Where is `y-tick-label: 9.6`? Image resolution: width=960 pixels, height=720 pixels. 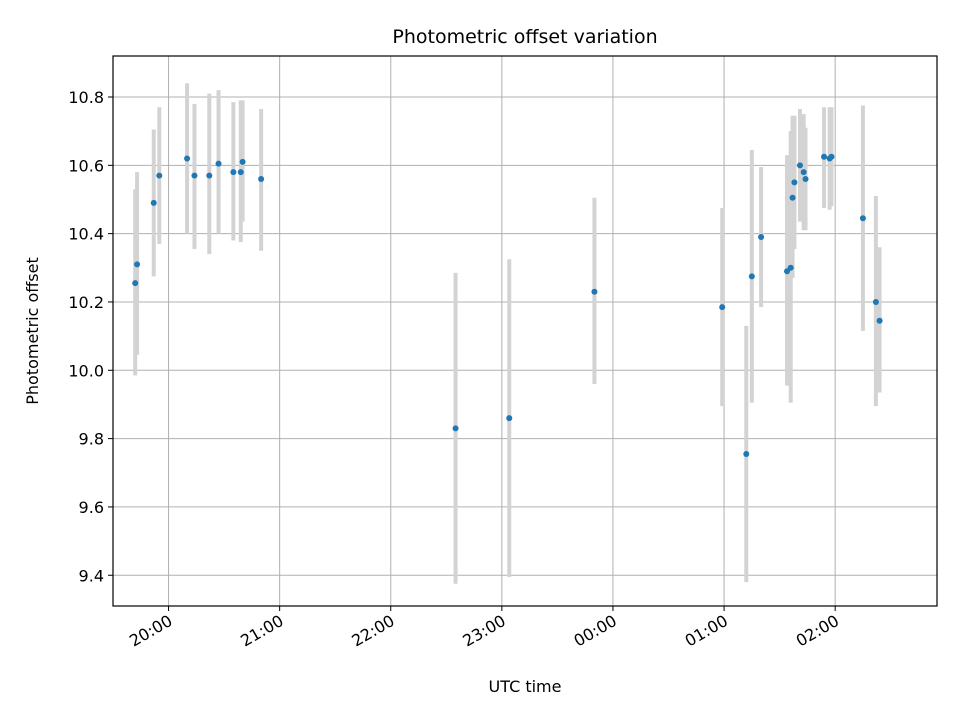 y-tick-label: 9.6 is located at coordinates (91, 507).